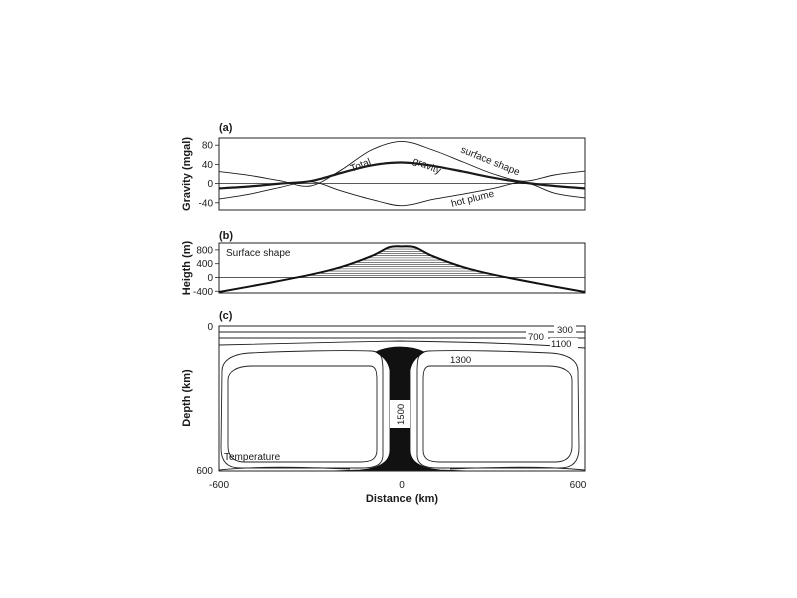 Image resolution: width=797 pixels, height=598 pixels. What do you see at coordinates (252, 457) in the screenshot?
I see `annotation-temperature: Temperature` at bounding box center [252, 457].